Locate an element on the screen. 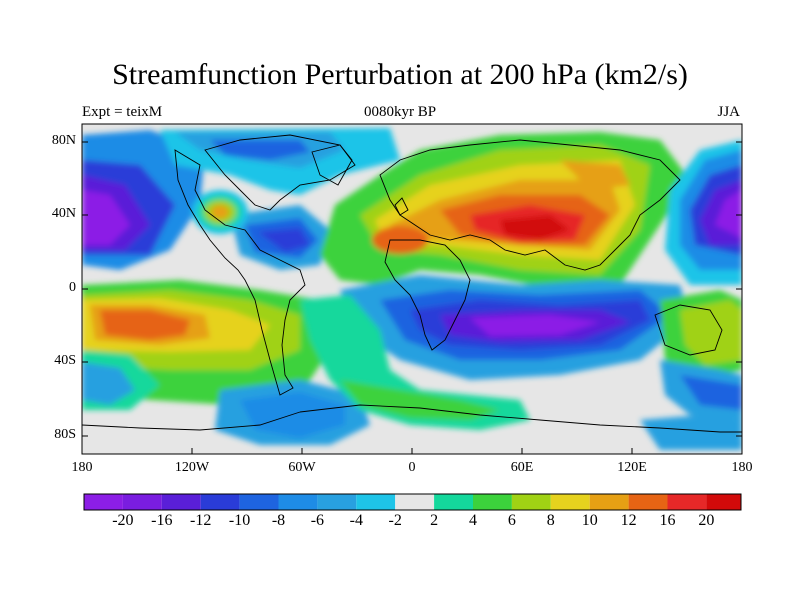 The width and height of the screenshot is (800, 600). colorbar-label: -2 is located at coordinates (395, 520).